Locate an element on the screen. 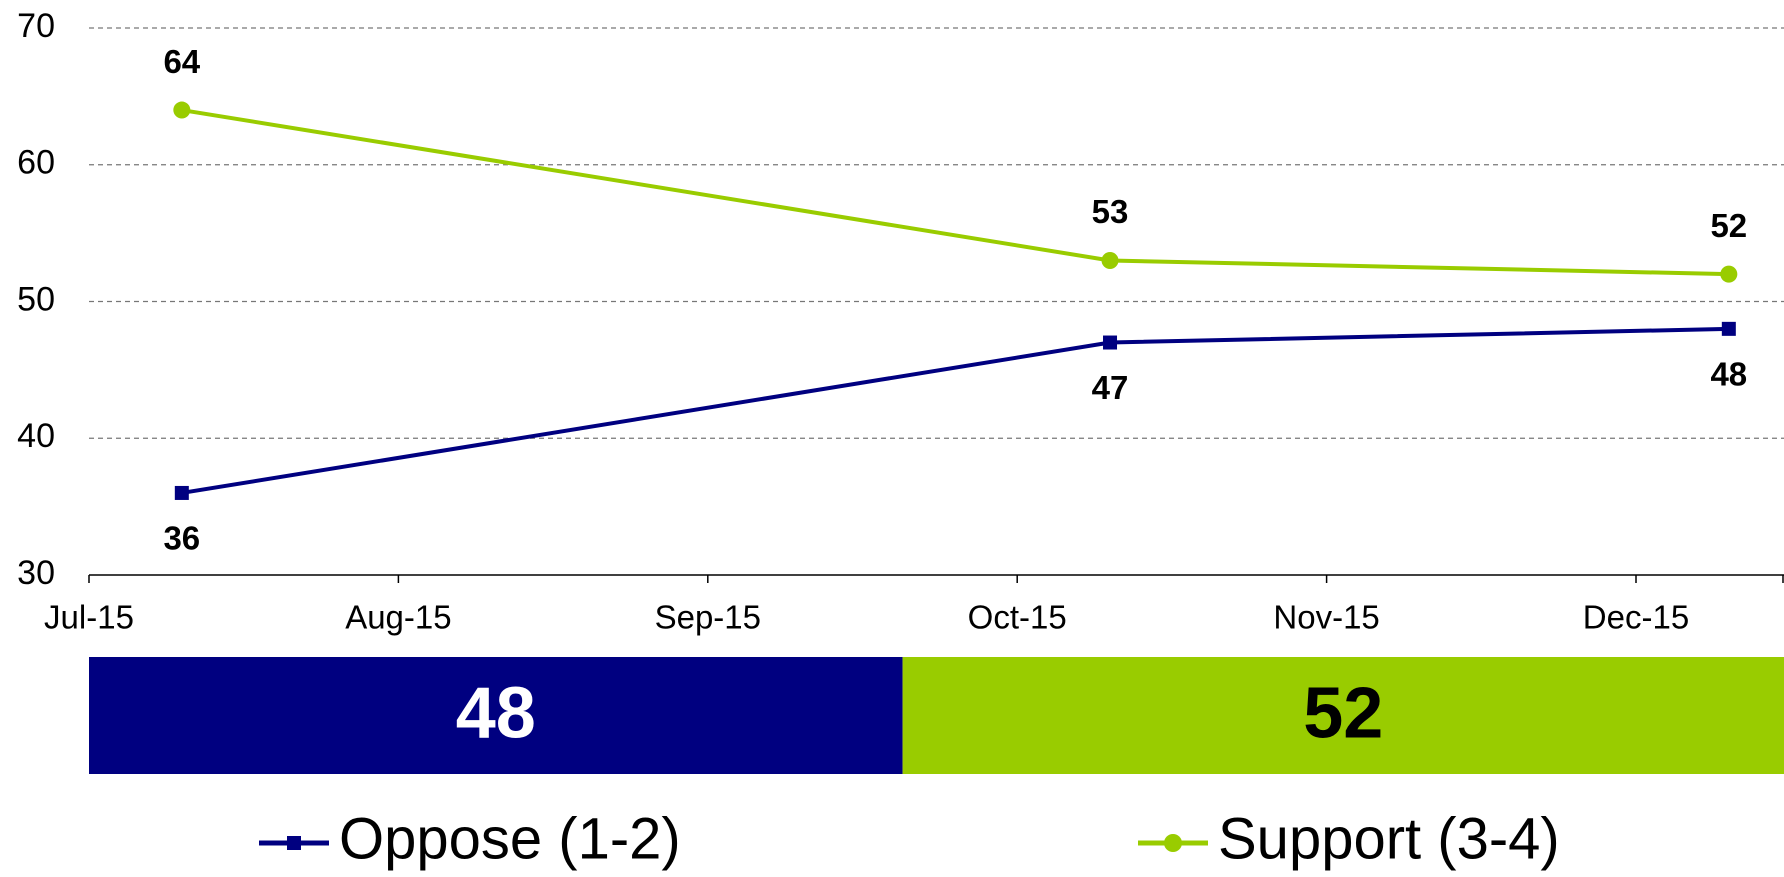 The width and height of the screenshot is (1784, 877). bar-label: 48 is located at coordinates (496, 714).